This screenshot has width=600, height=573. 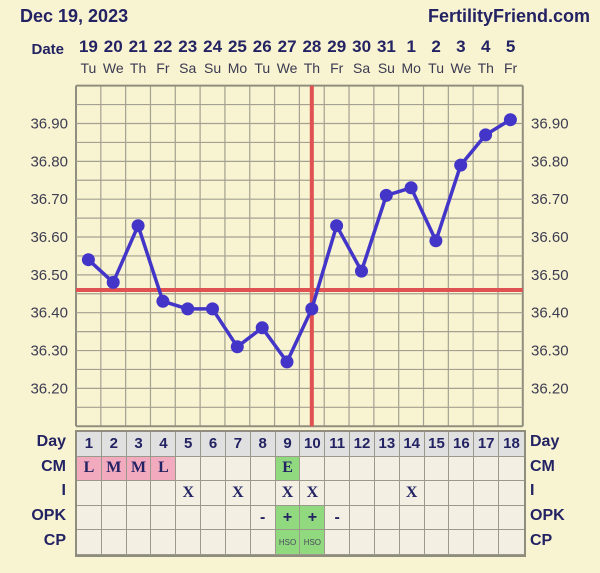 What do you see at coordinates (411, 46) in the screenshot?
I see `date-tick-label: 1` at bounding box center [411, 46].